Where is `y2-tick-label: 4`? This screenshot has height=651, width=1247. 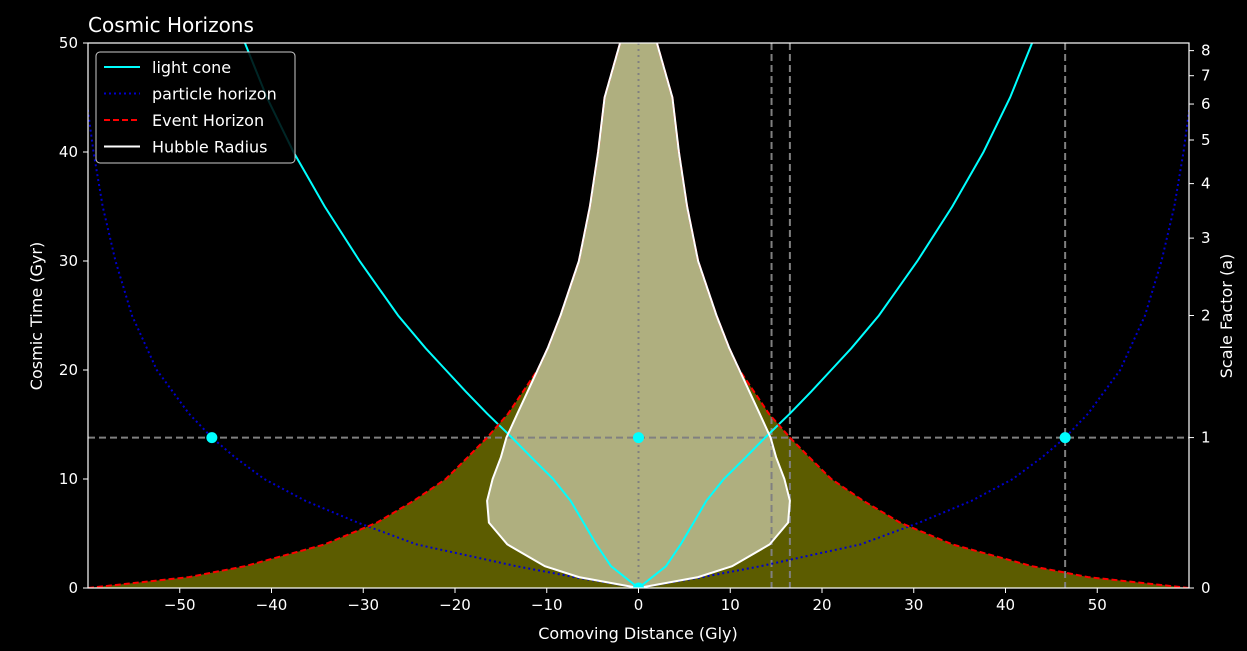 y2-tick-label: 4 is located at coordinates (1206, 184).